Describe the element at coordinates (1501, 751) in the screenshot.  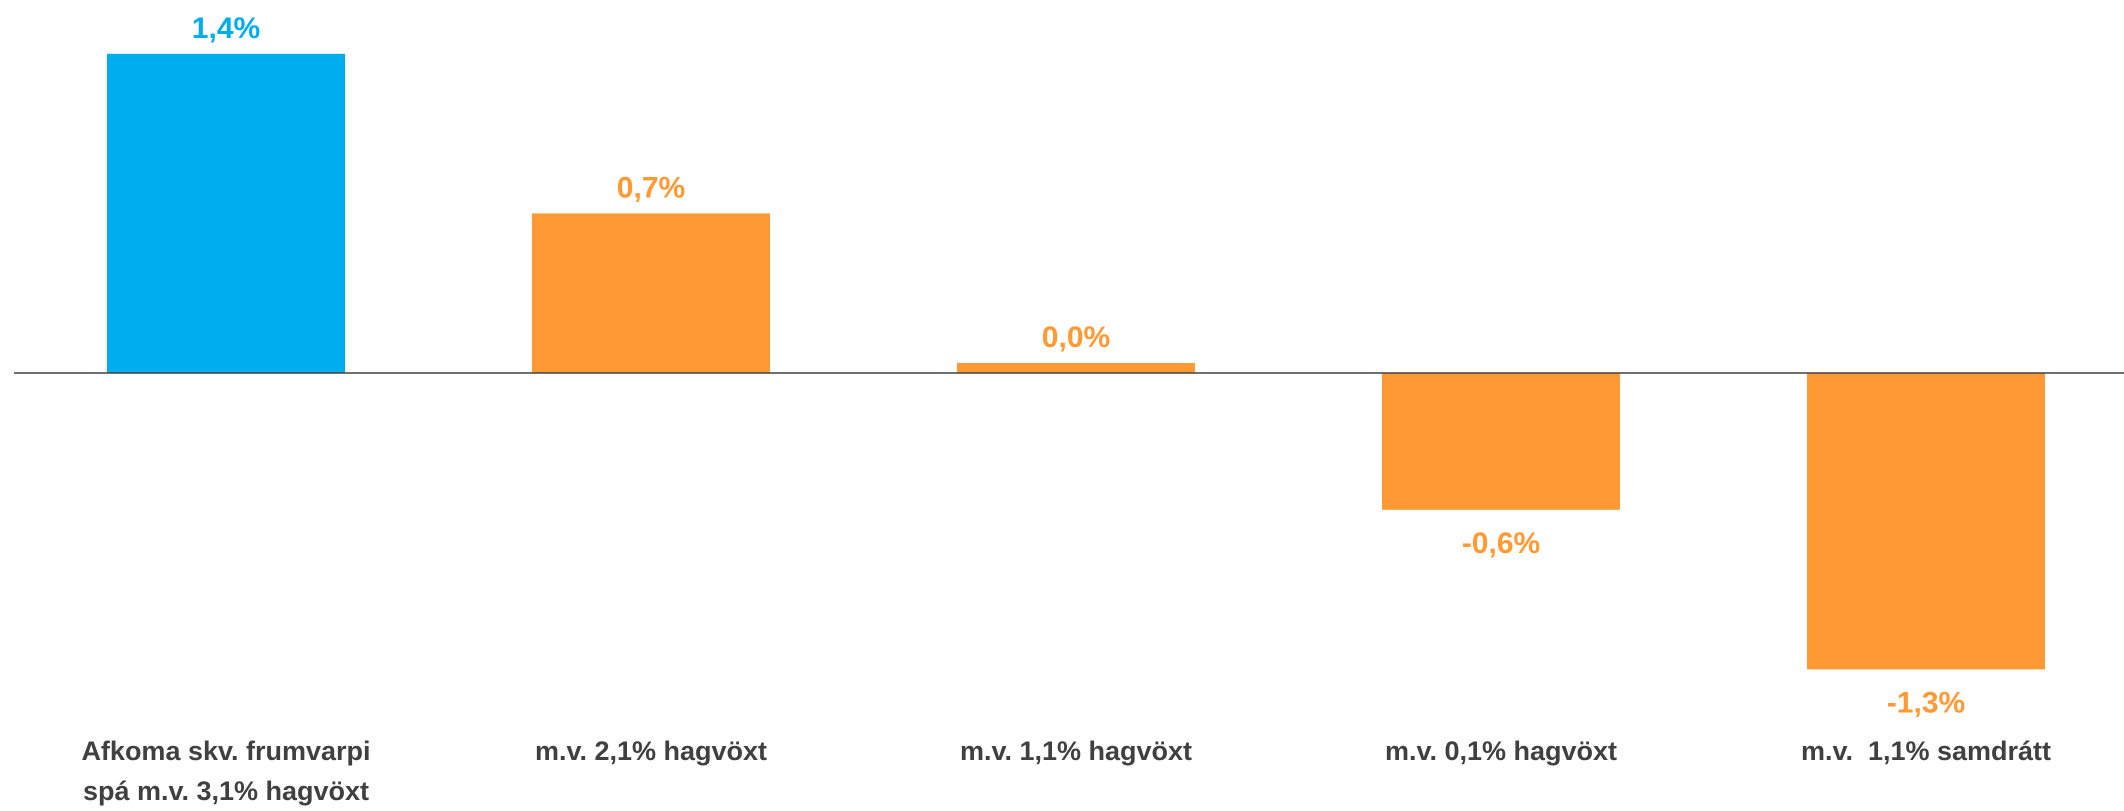
I see `category-label-3-line-0: m.v. 0,1% hagvöxt` at that location.